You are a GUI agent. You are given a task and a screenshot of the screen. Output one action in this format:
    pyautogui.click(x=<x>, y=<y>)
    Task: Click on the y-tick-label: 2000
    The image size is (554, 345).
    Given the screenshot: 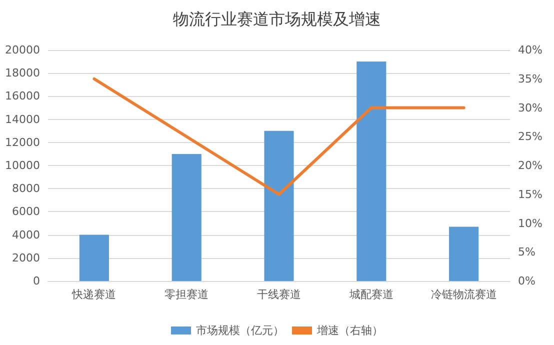 What is the action you would take?
    pyautogui.click(x=26, y=257)
    